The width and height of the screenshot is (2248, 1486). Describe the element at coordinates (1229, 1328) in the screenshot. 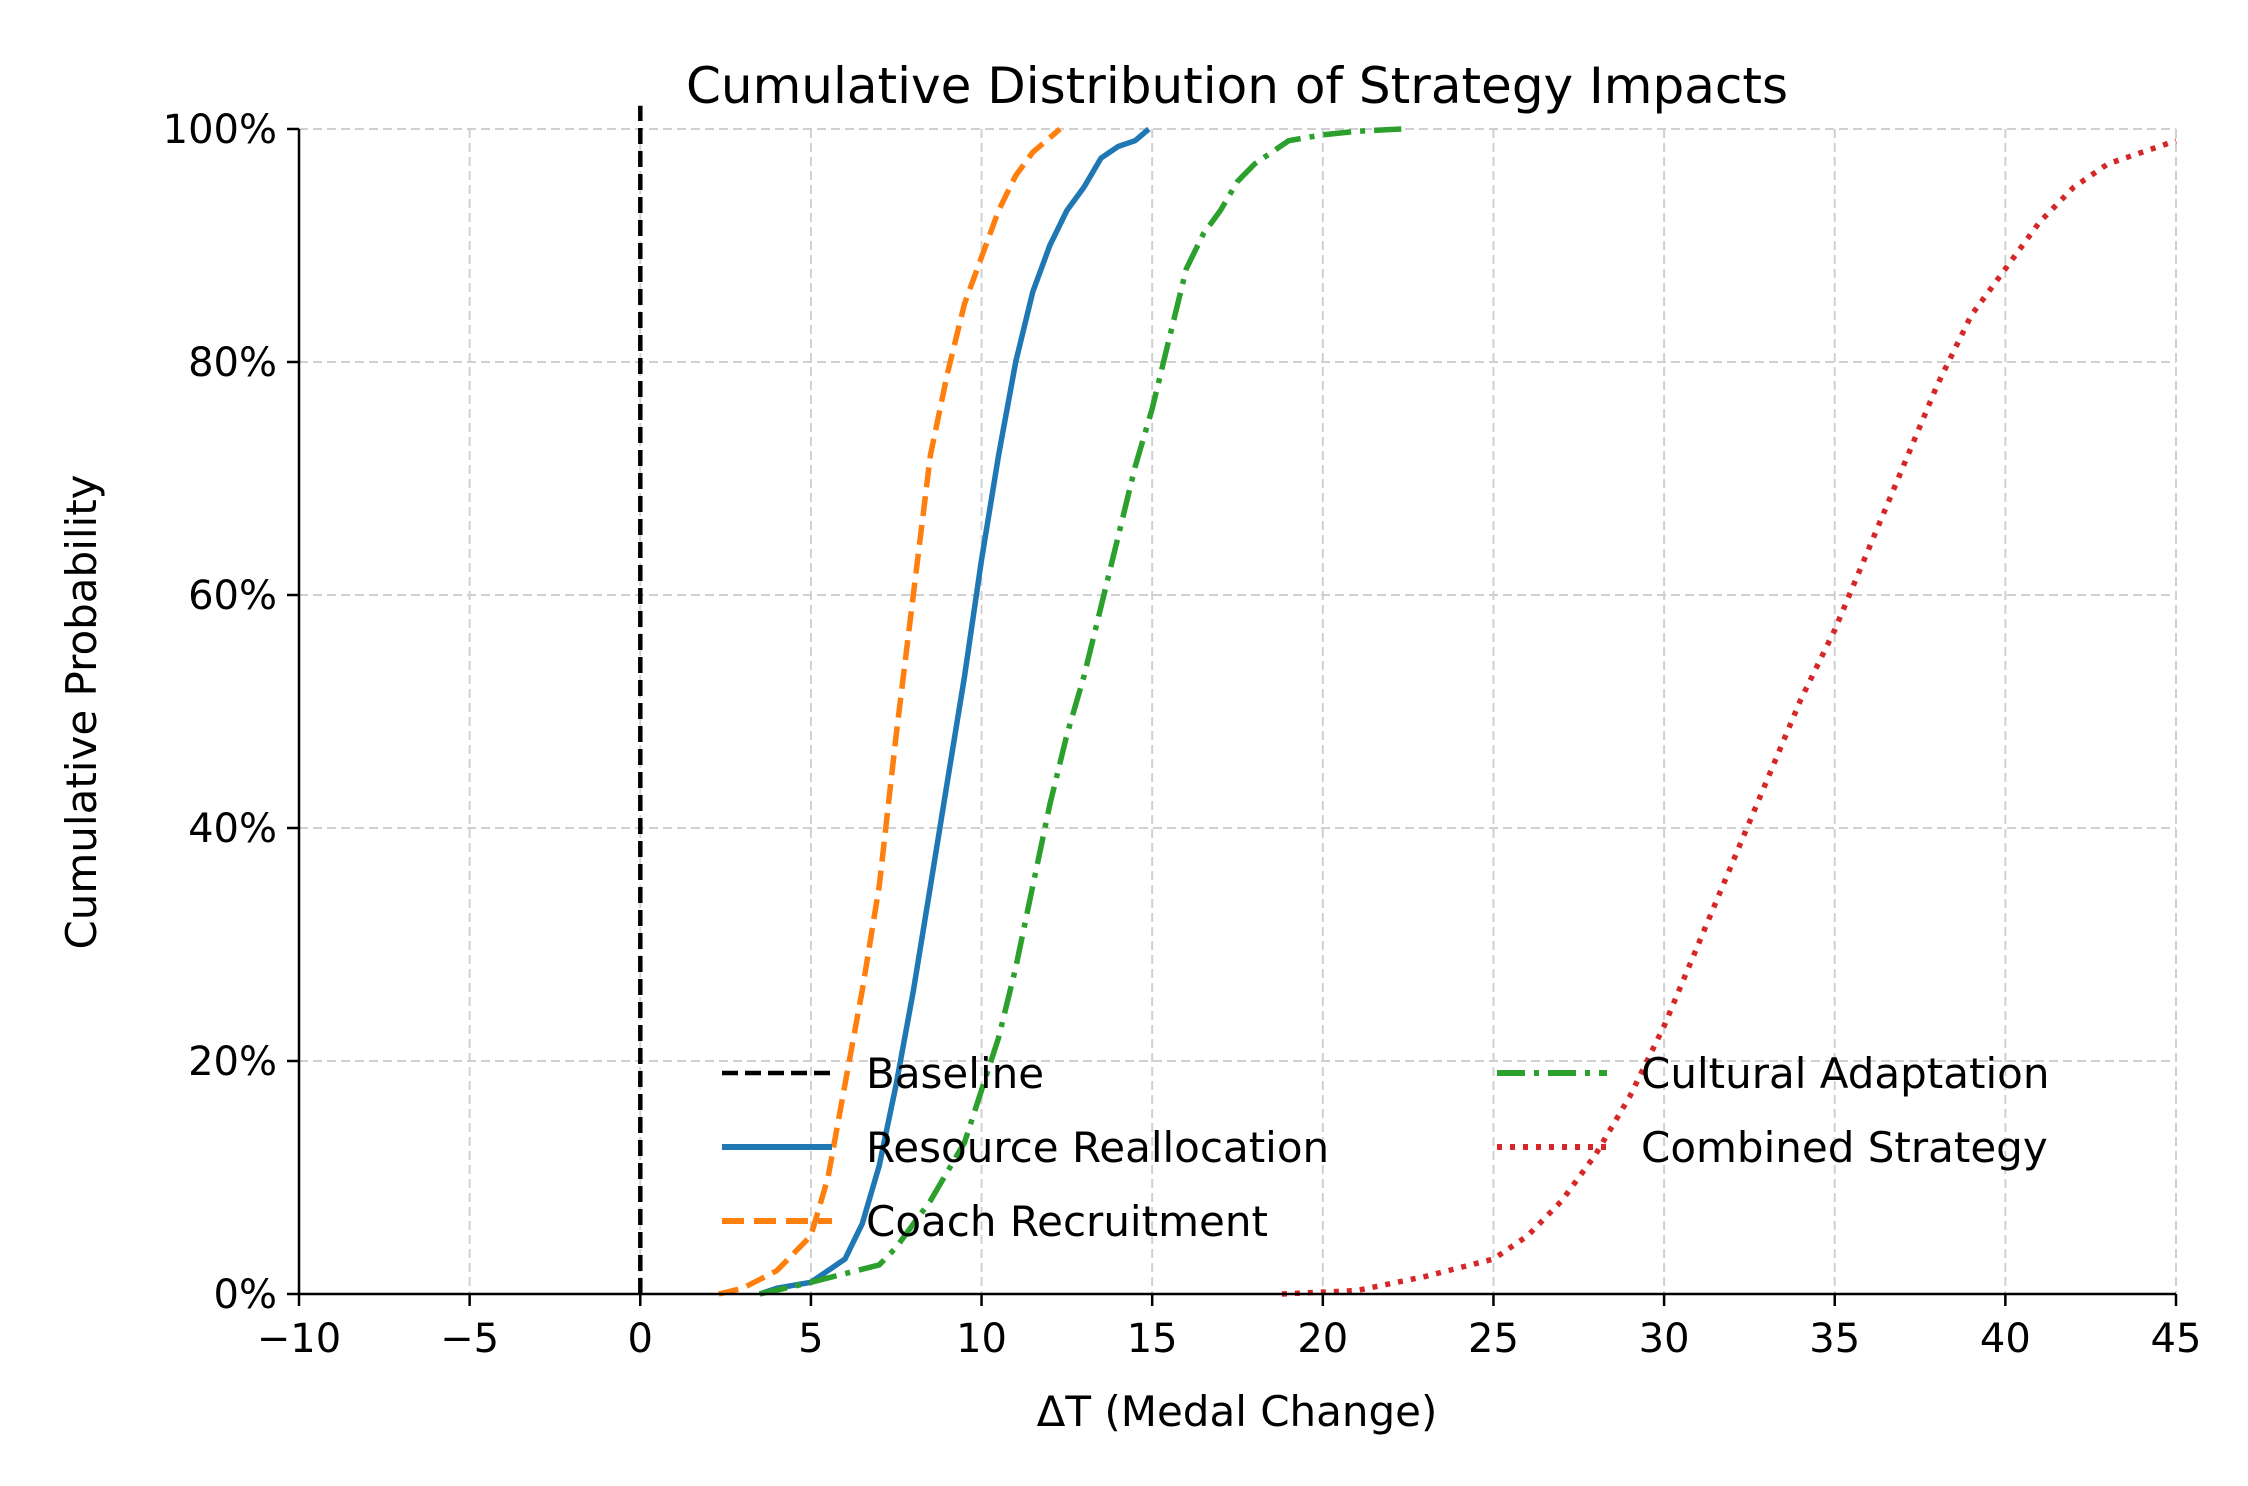

I see `x-ticks: −10 −5 0 5 10 15 20 25 30 35 40 45` at that location.